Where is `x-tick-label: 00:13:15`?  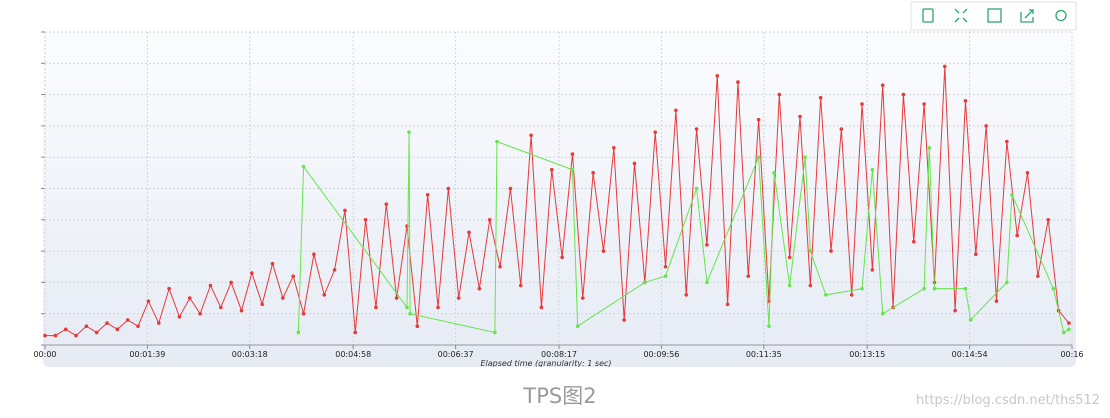 x-tick-label: 00:13:15 is located at coordinates (867, 354).